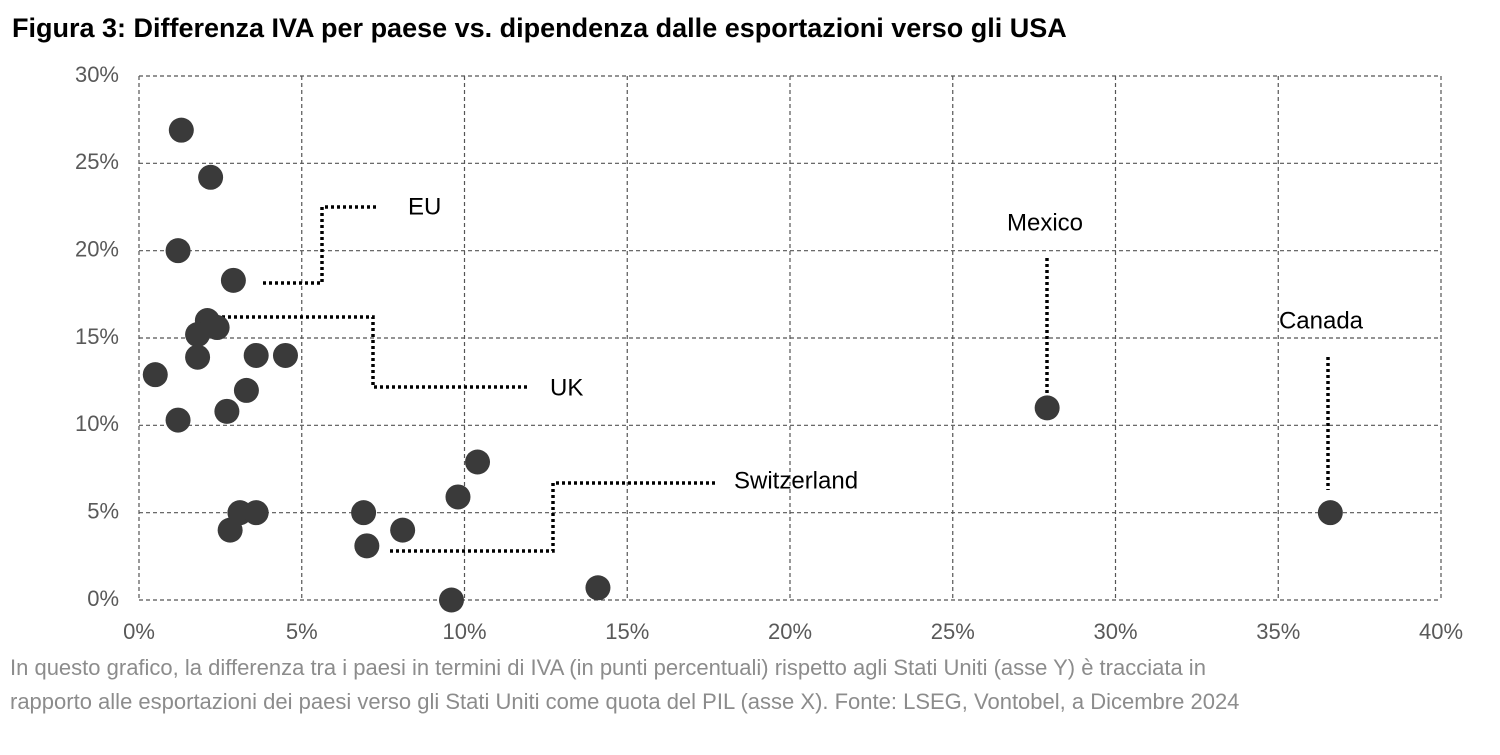  I want to click on y-tick-label: 15%, so click(97, 336).